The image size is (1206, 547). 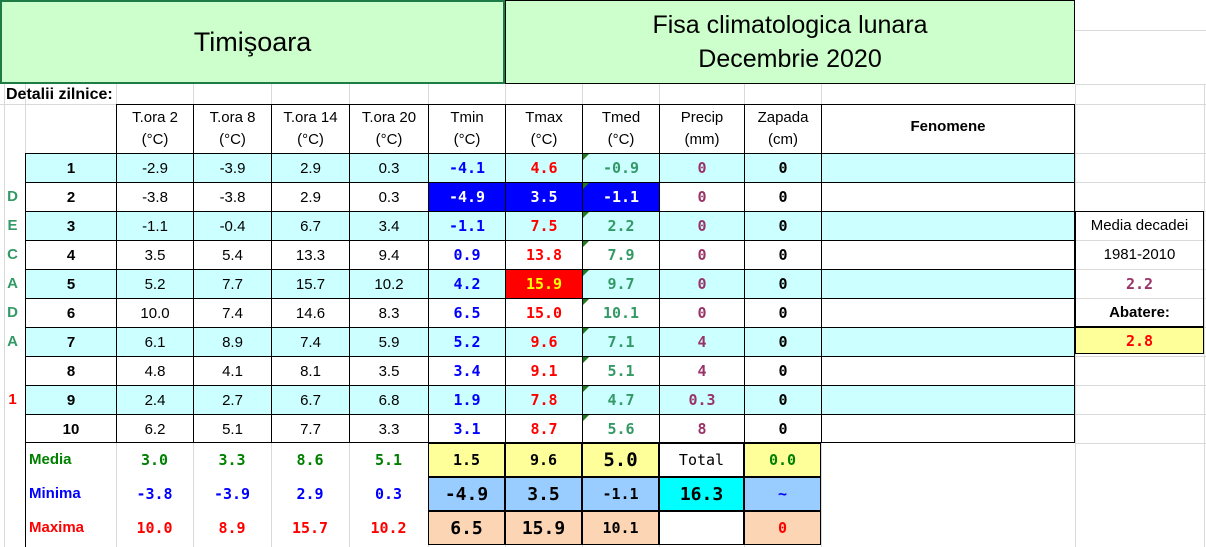 I want to click on decade-letter-text: 1, so click(x=12, y=399).